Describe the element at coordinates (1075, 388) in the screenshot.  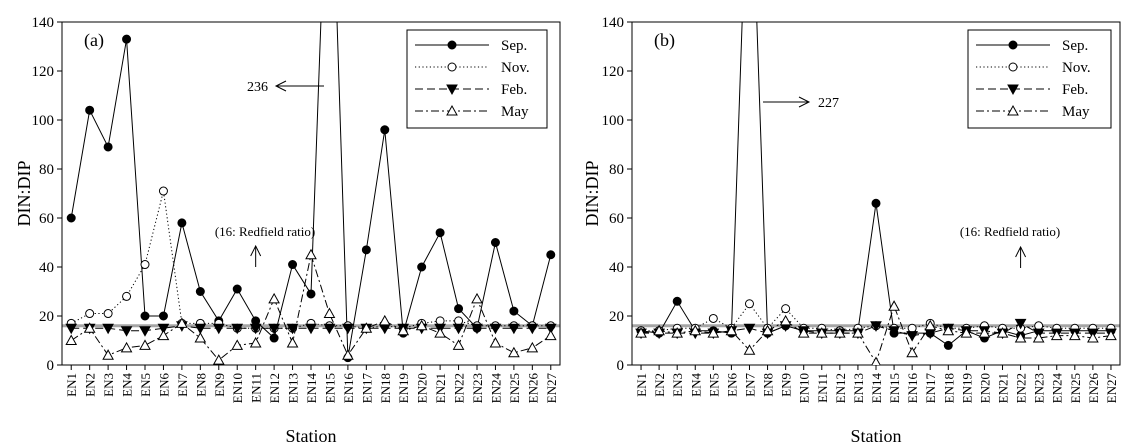
I see `x-tick-label: EN25` at that location.